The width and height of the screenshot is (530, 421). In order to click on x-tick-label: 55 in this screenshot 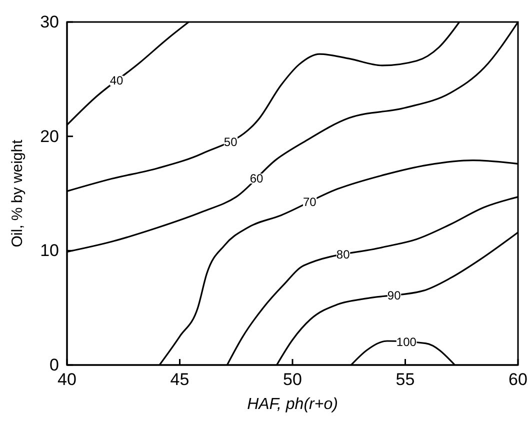, I will do `click(405, 380)`.